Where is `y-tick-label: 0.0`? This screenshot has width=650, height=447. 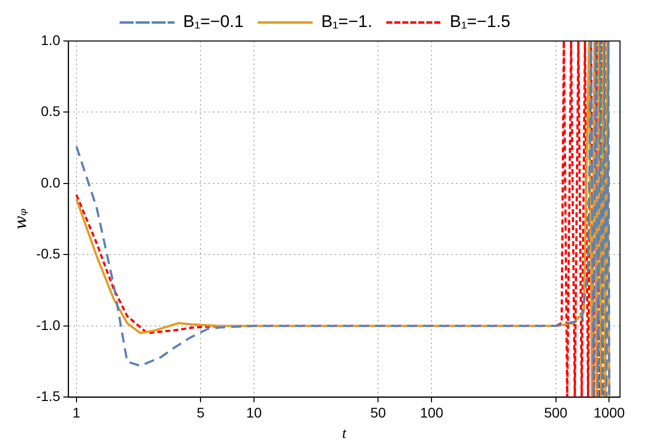 y-tick-label: 0.0 is located at coordinates (50, 182).